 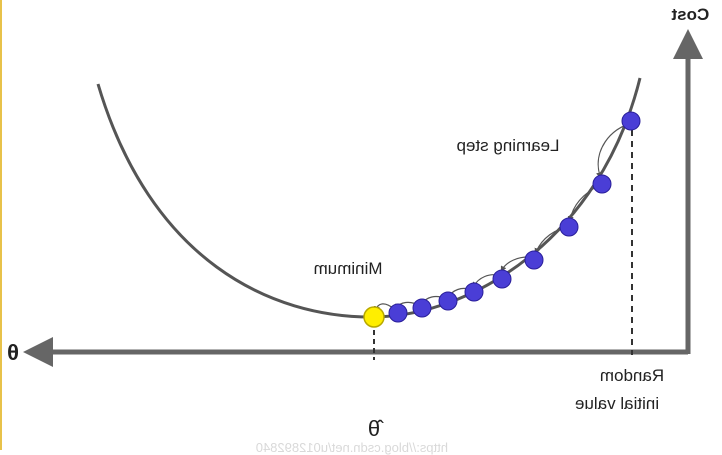 What do you see at coordinates (376, 428) in the screenshot?
I see `theta-hat-label: θ̂` at bounding box center [376, 428].